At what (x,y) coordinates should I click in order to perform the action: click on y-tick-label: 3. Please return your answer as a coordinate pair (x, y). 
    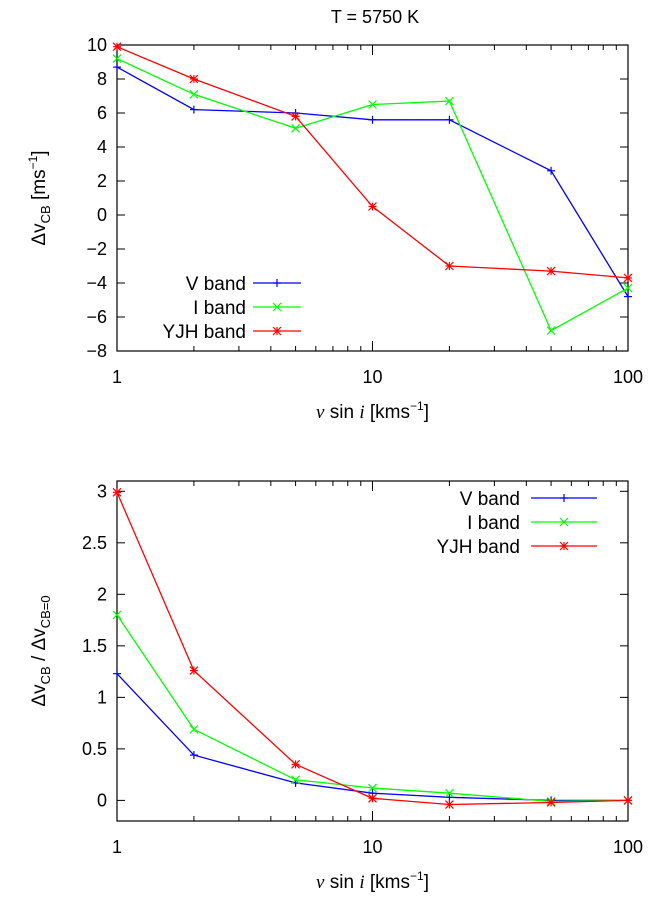
    Looking at the image, I should click on (102, 491).